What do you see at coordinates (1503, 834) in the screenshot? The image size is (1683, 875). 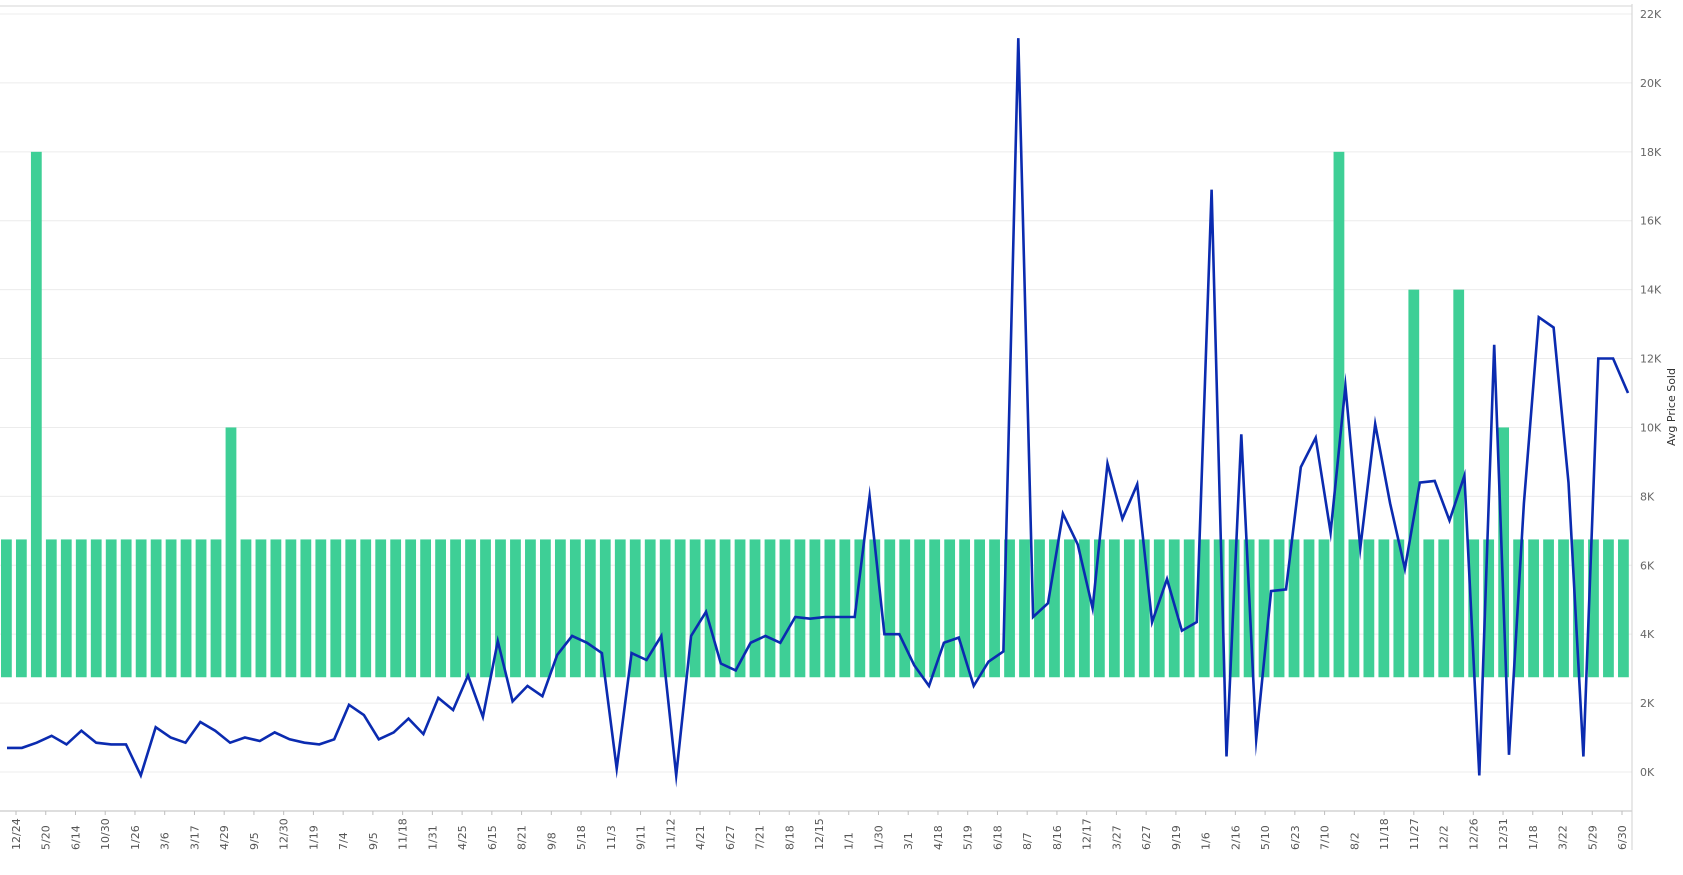 I see `x-tick-label: 12/31` at bounding box center [1503, 834].